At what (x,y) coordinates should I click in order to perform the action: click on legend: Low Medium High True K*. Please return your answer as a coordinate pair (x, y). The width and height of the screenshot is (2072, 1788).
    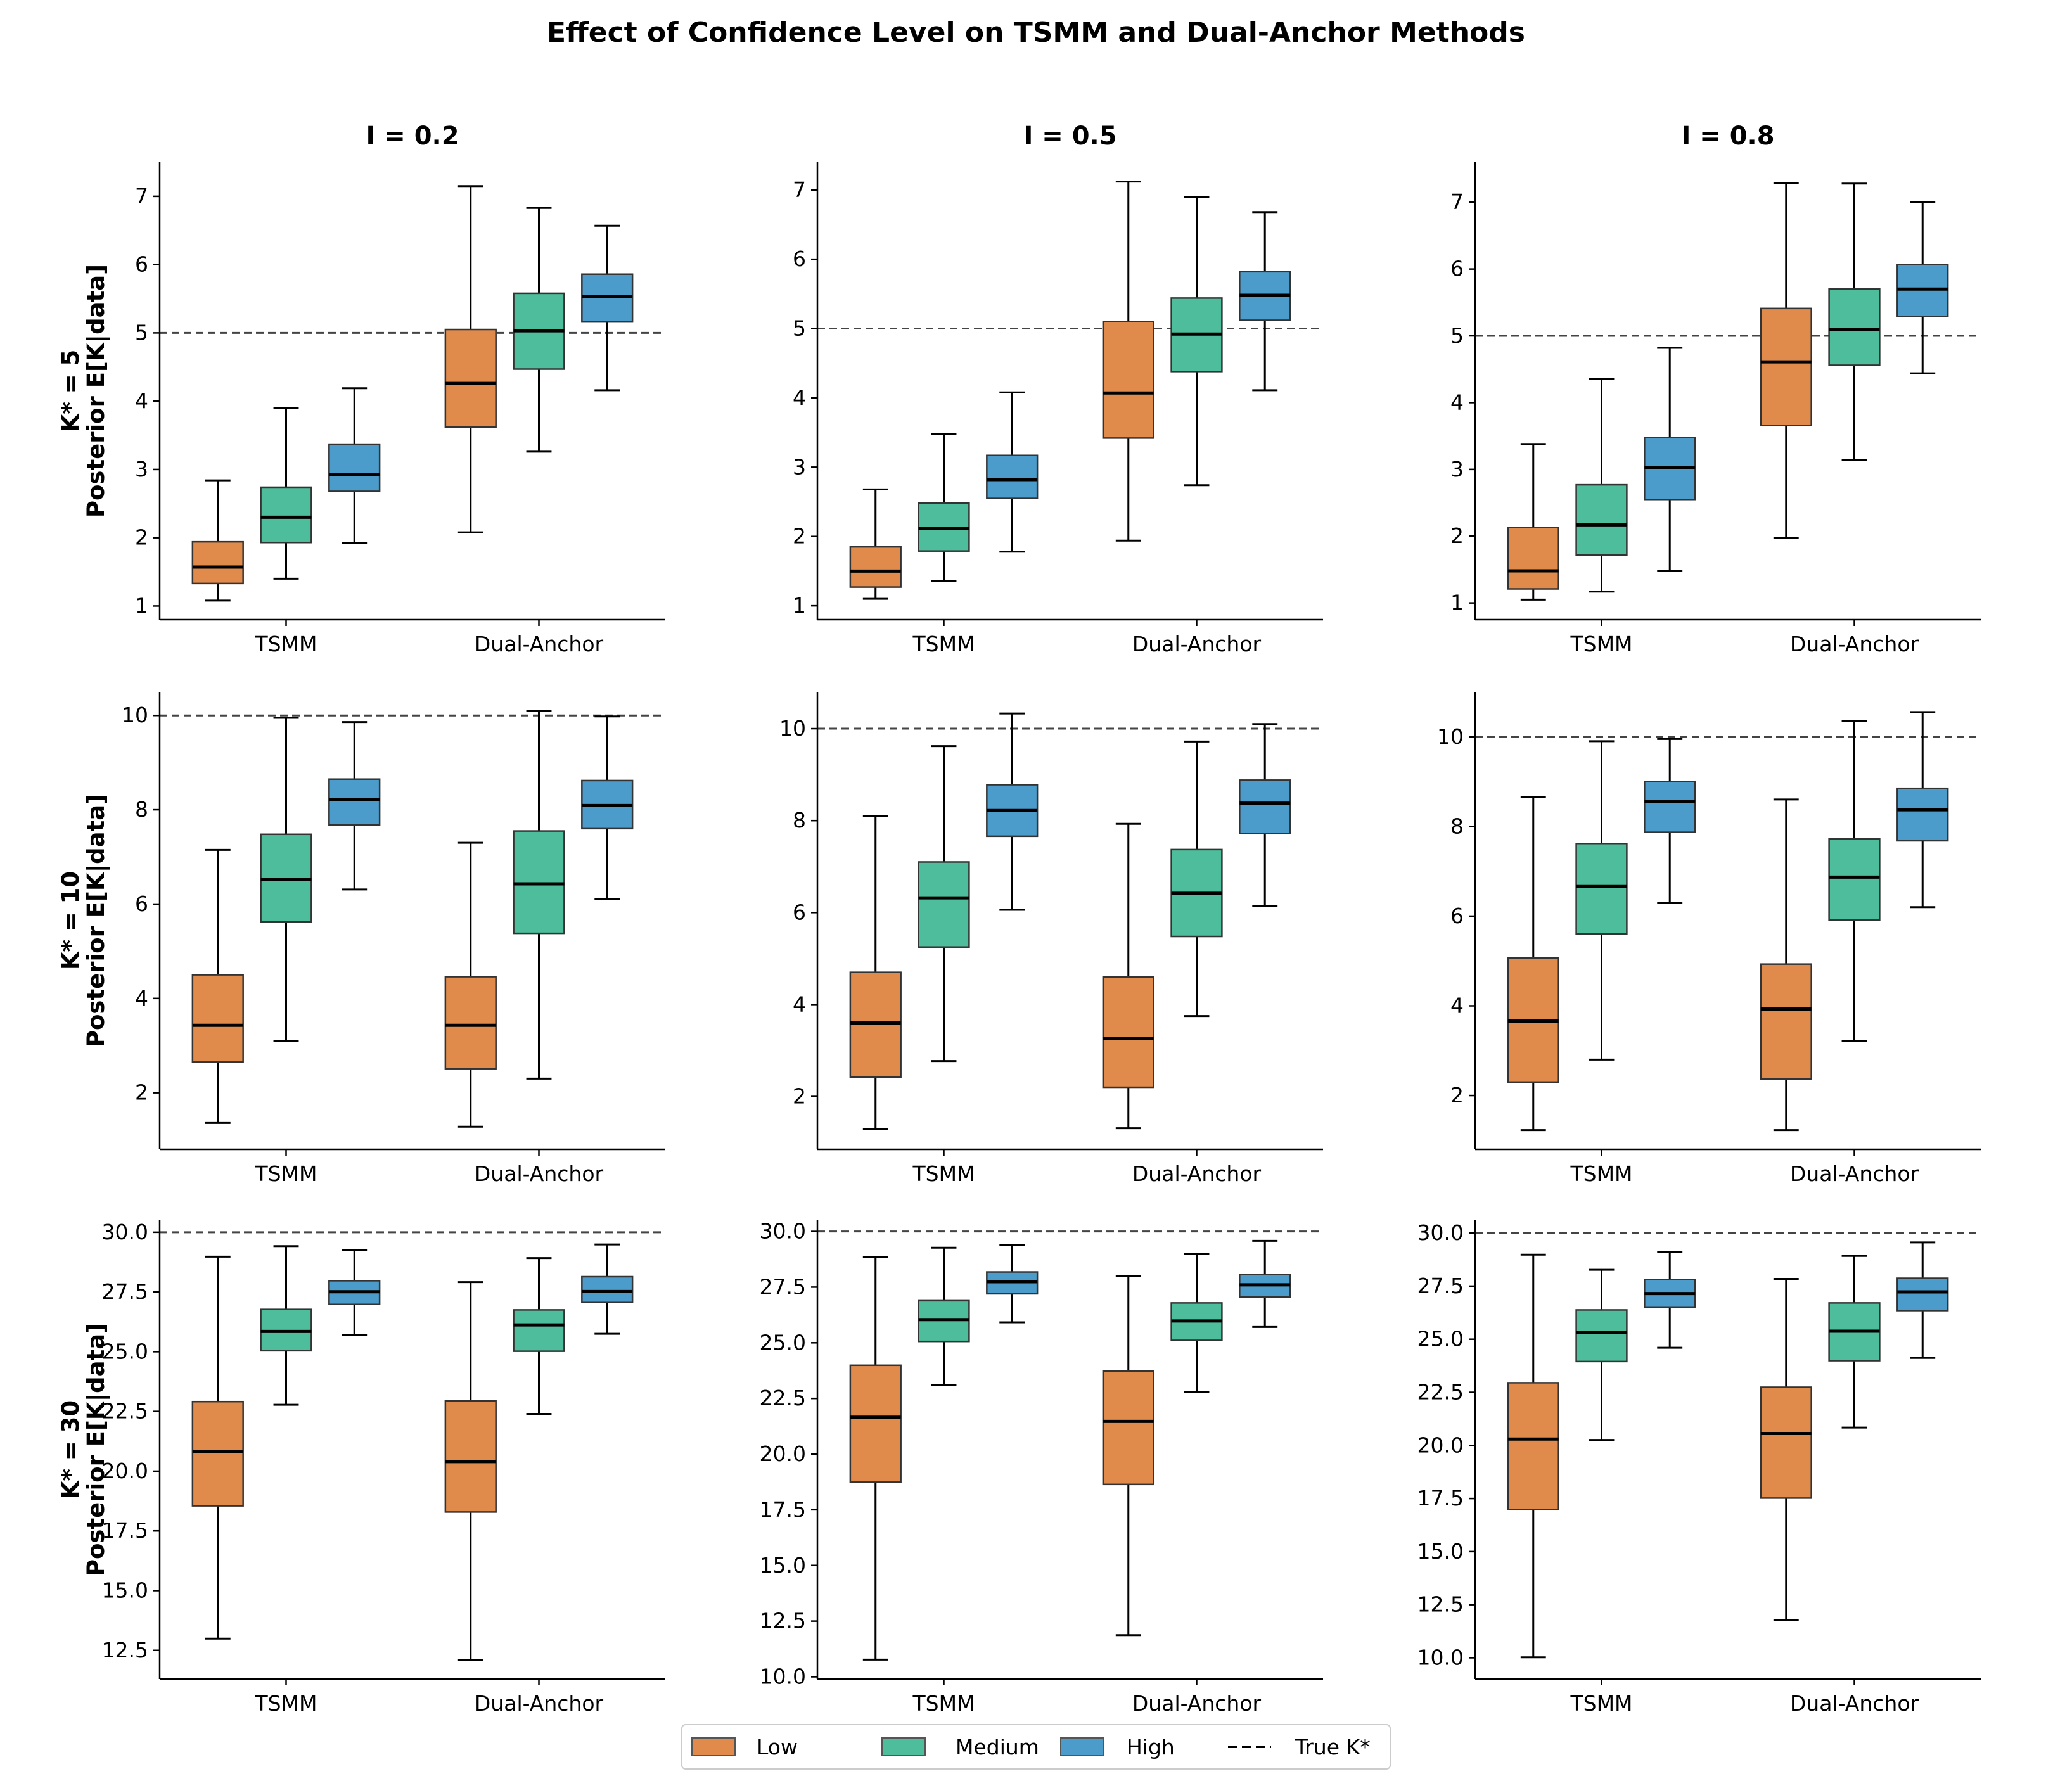
    Looking at the image, I should click on (1036, 1747).